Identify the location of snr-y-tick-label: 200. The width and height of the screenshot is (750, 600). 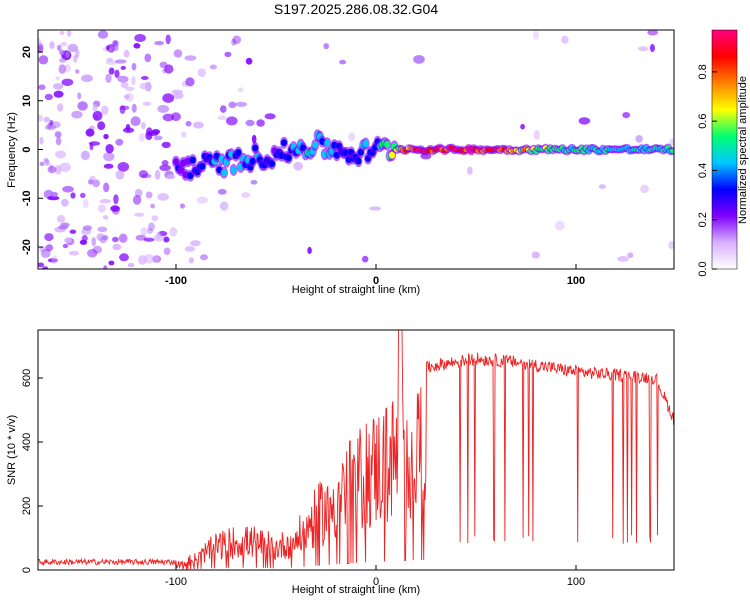
(27, 506).